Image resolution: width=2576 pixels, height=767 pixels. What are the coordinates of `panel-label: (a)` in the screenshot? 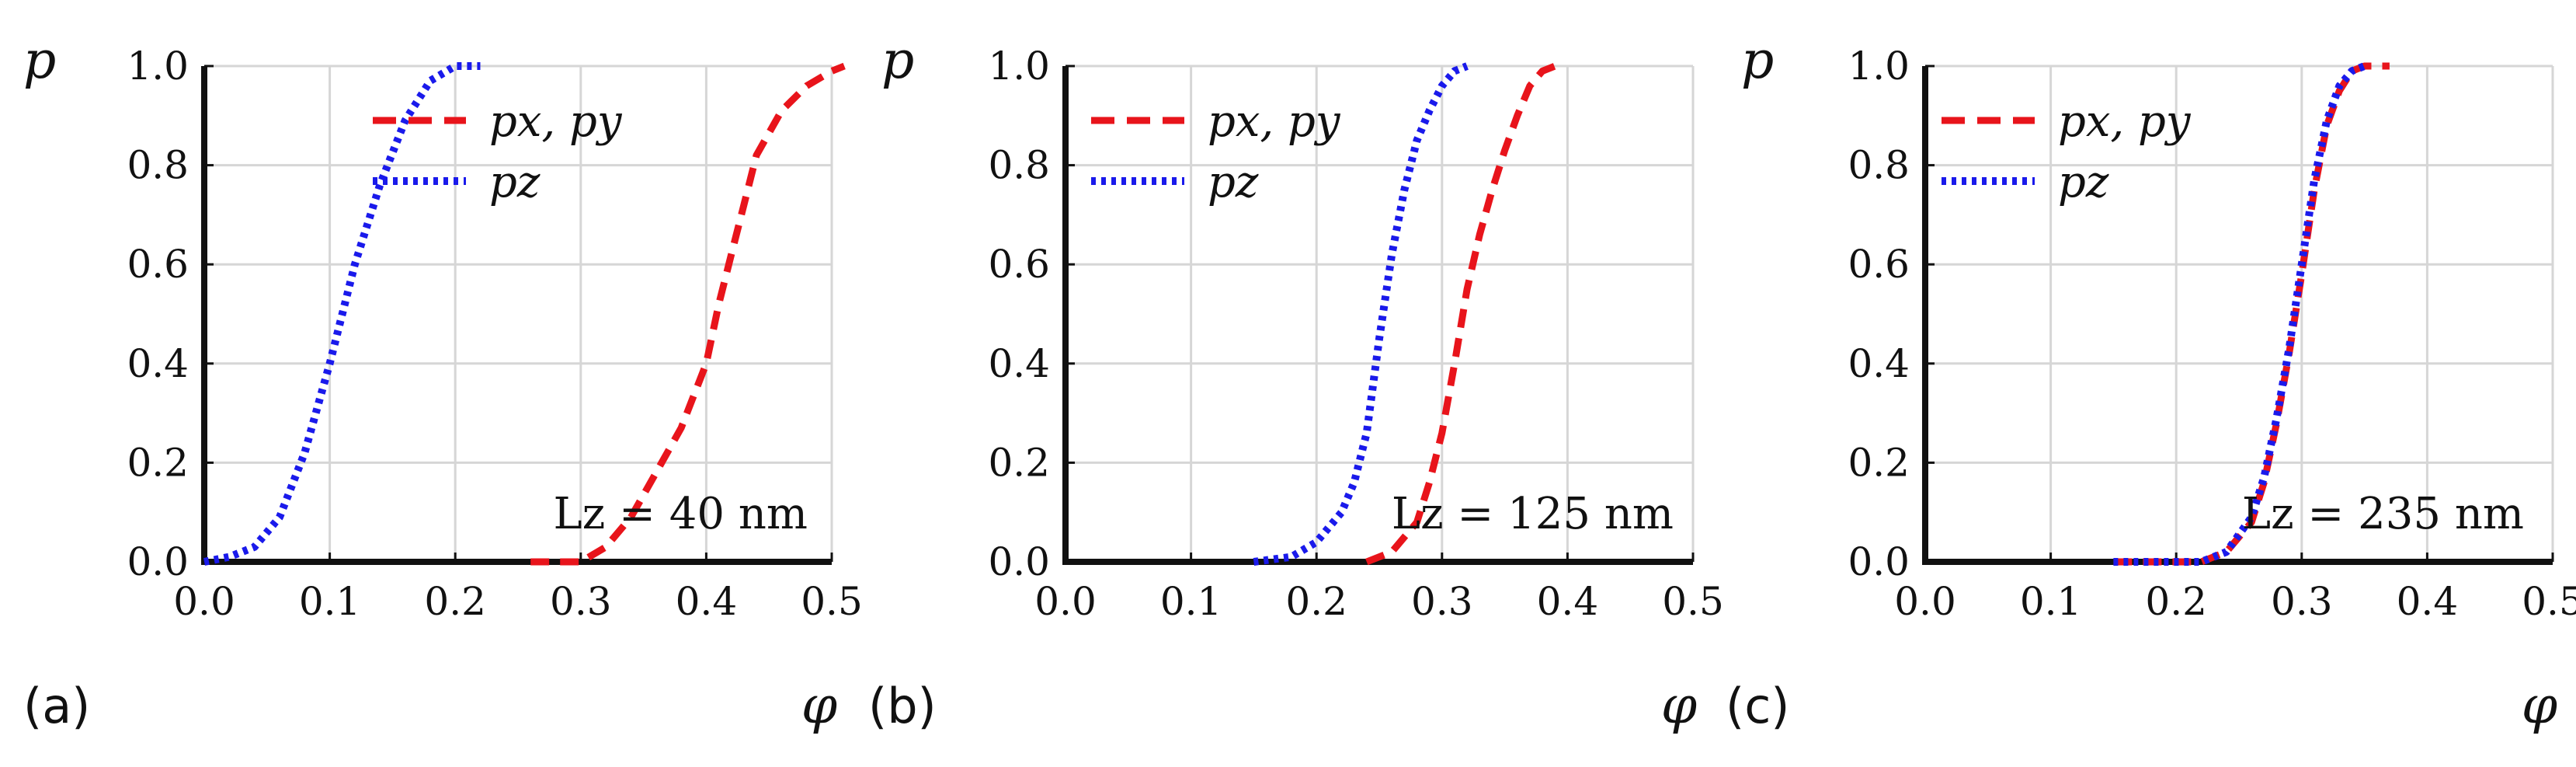 It's located at (56, 706).